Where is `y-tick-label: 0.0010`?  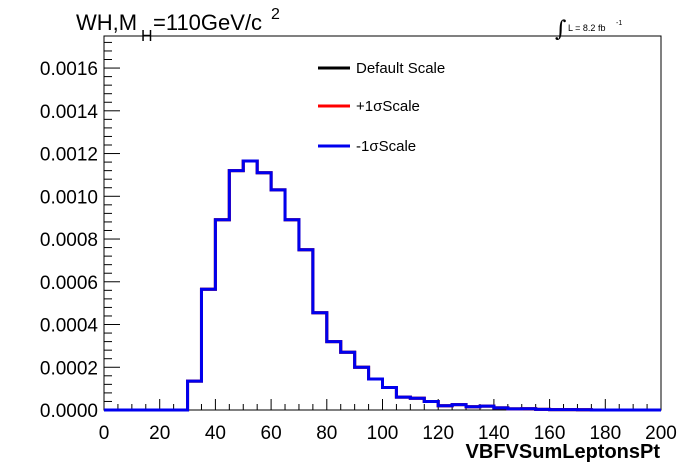
y-tick-label: 0.0010 is located at coordinates (69, 197).